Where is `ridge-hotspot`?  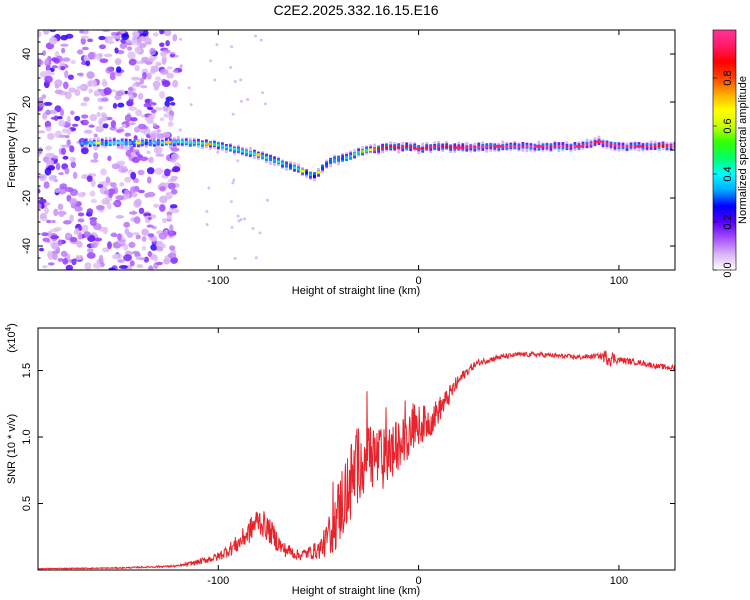
ridge-hotspot is located at coordinates (138, 143).